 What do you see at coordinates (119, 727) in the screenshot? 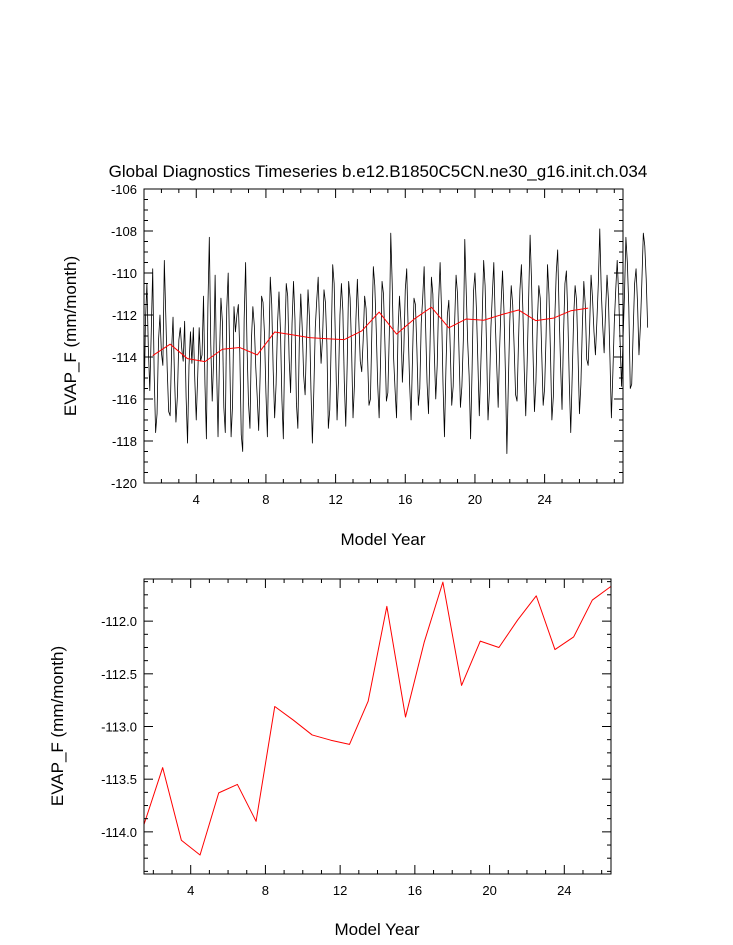
I see `y-tick-label: -113.0` at bounding box center [119, 727].